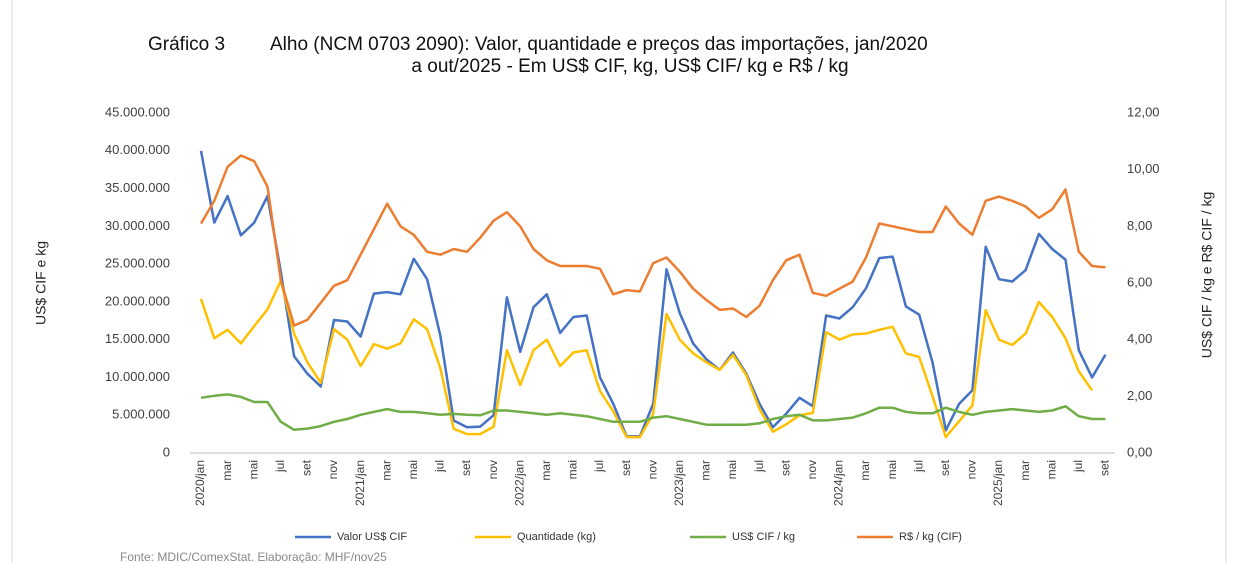 The image size is (1241, 563). What do you see at coordinates (141, 414) in the screenshot?
I see `y-tick-label: 5.000.000` at bounding box center [141, 414].